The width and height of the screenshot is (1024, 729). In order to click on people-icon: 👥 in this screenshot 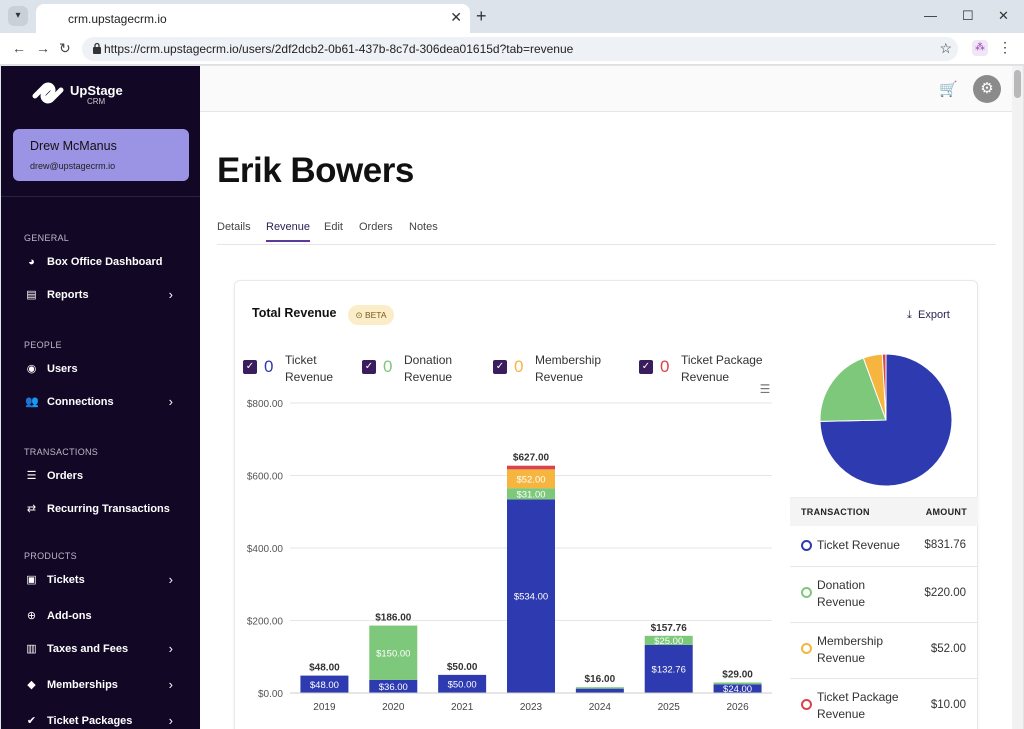, I will do `click(32, 402)`.